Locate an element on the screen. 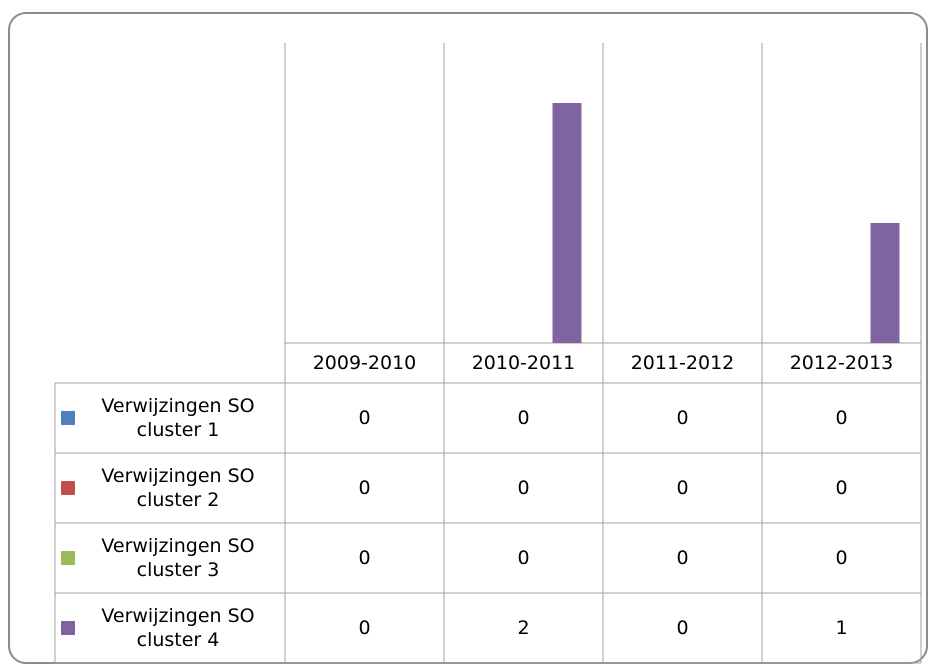 Image resolution: width=938 pixels, height=671 pixels. legend-entry: Verwijzingen SO cluster 2 is located at coordinates (170, 488).